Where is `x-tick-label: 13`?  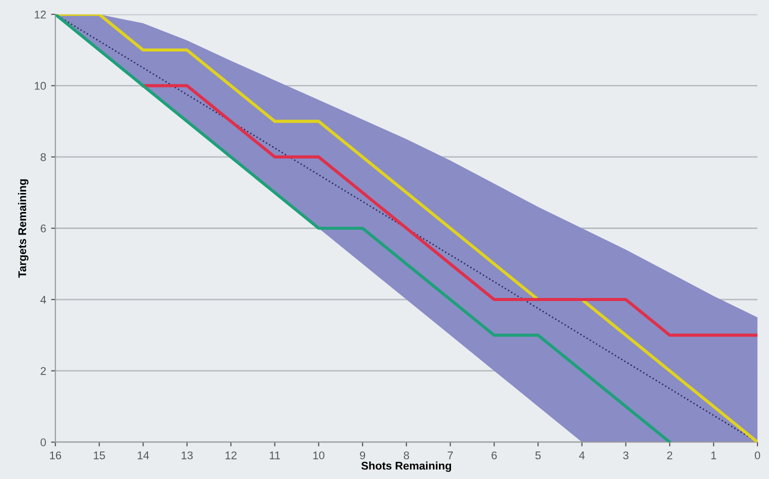 x-tick-label: 13 is located at coordinates (187, 455).